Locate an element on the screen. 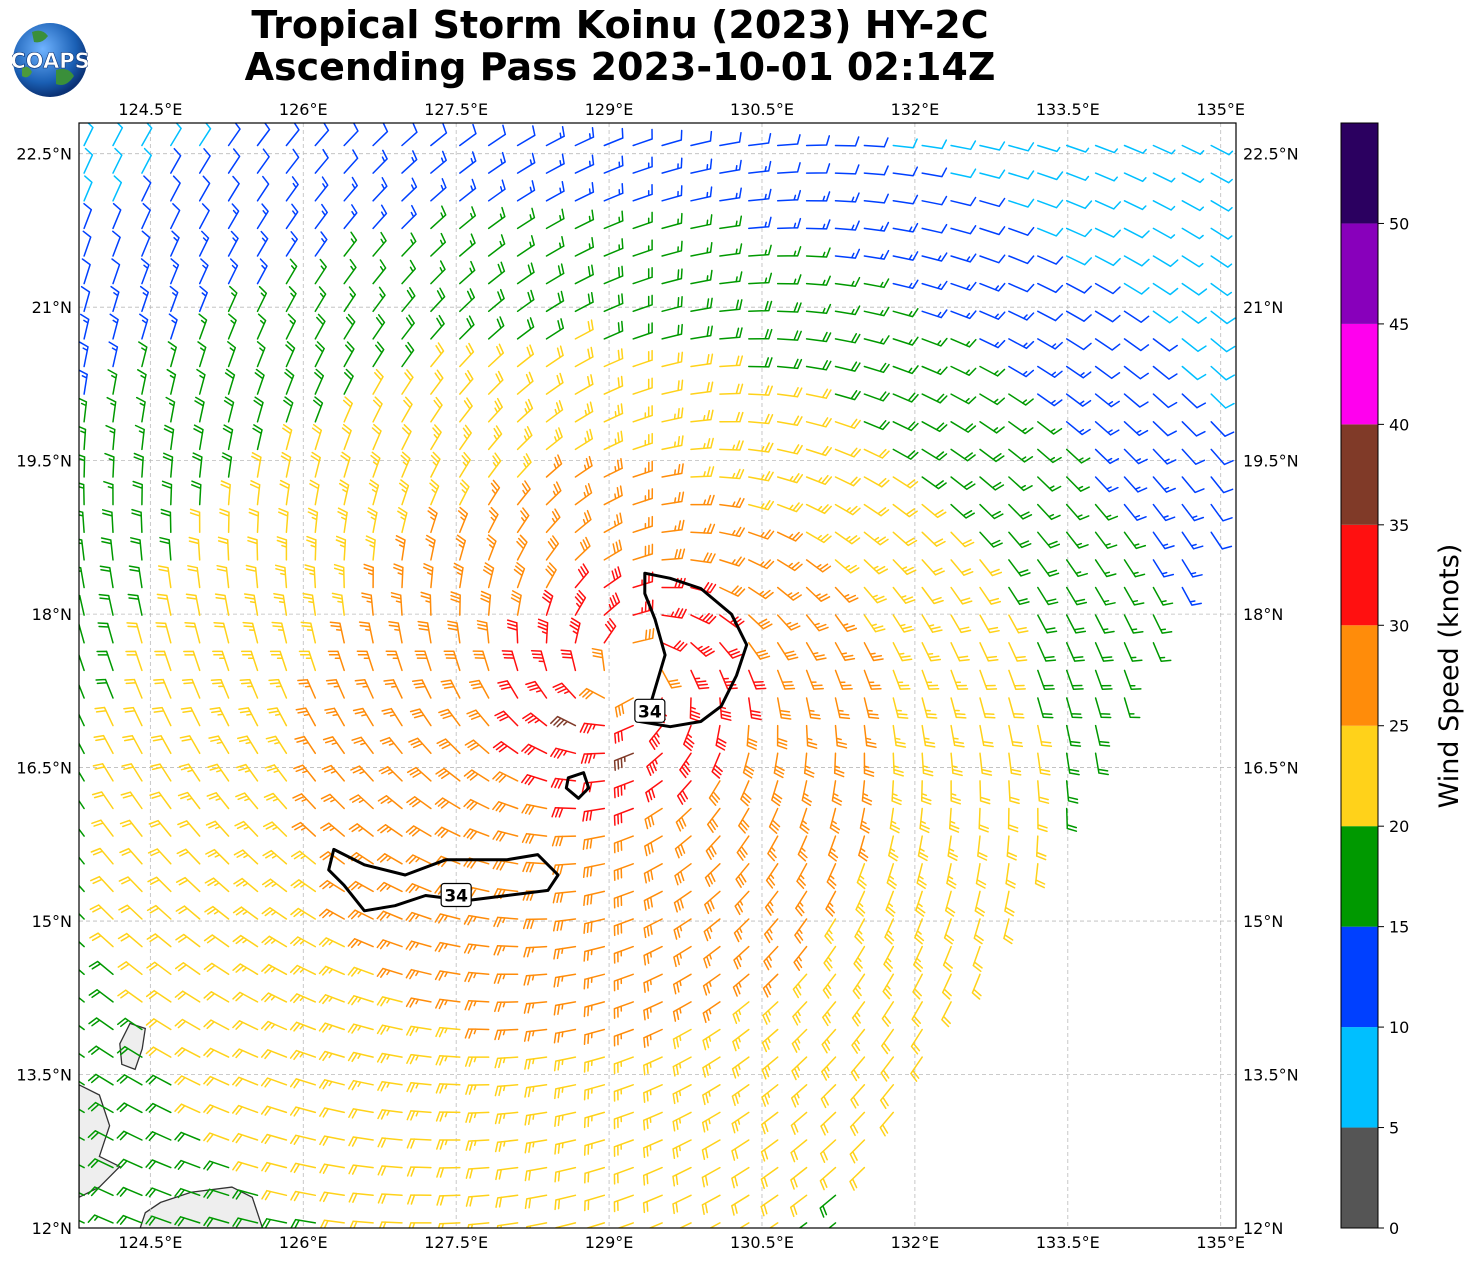  colorbar-tick-label: 15 is located at coordinates (1399, 927).